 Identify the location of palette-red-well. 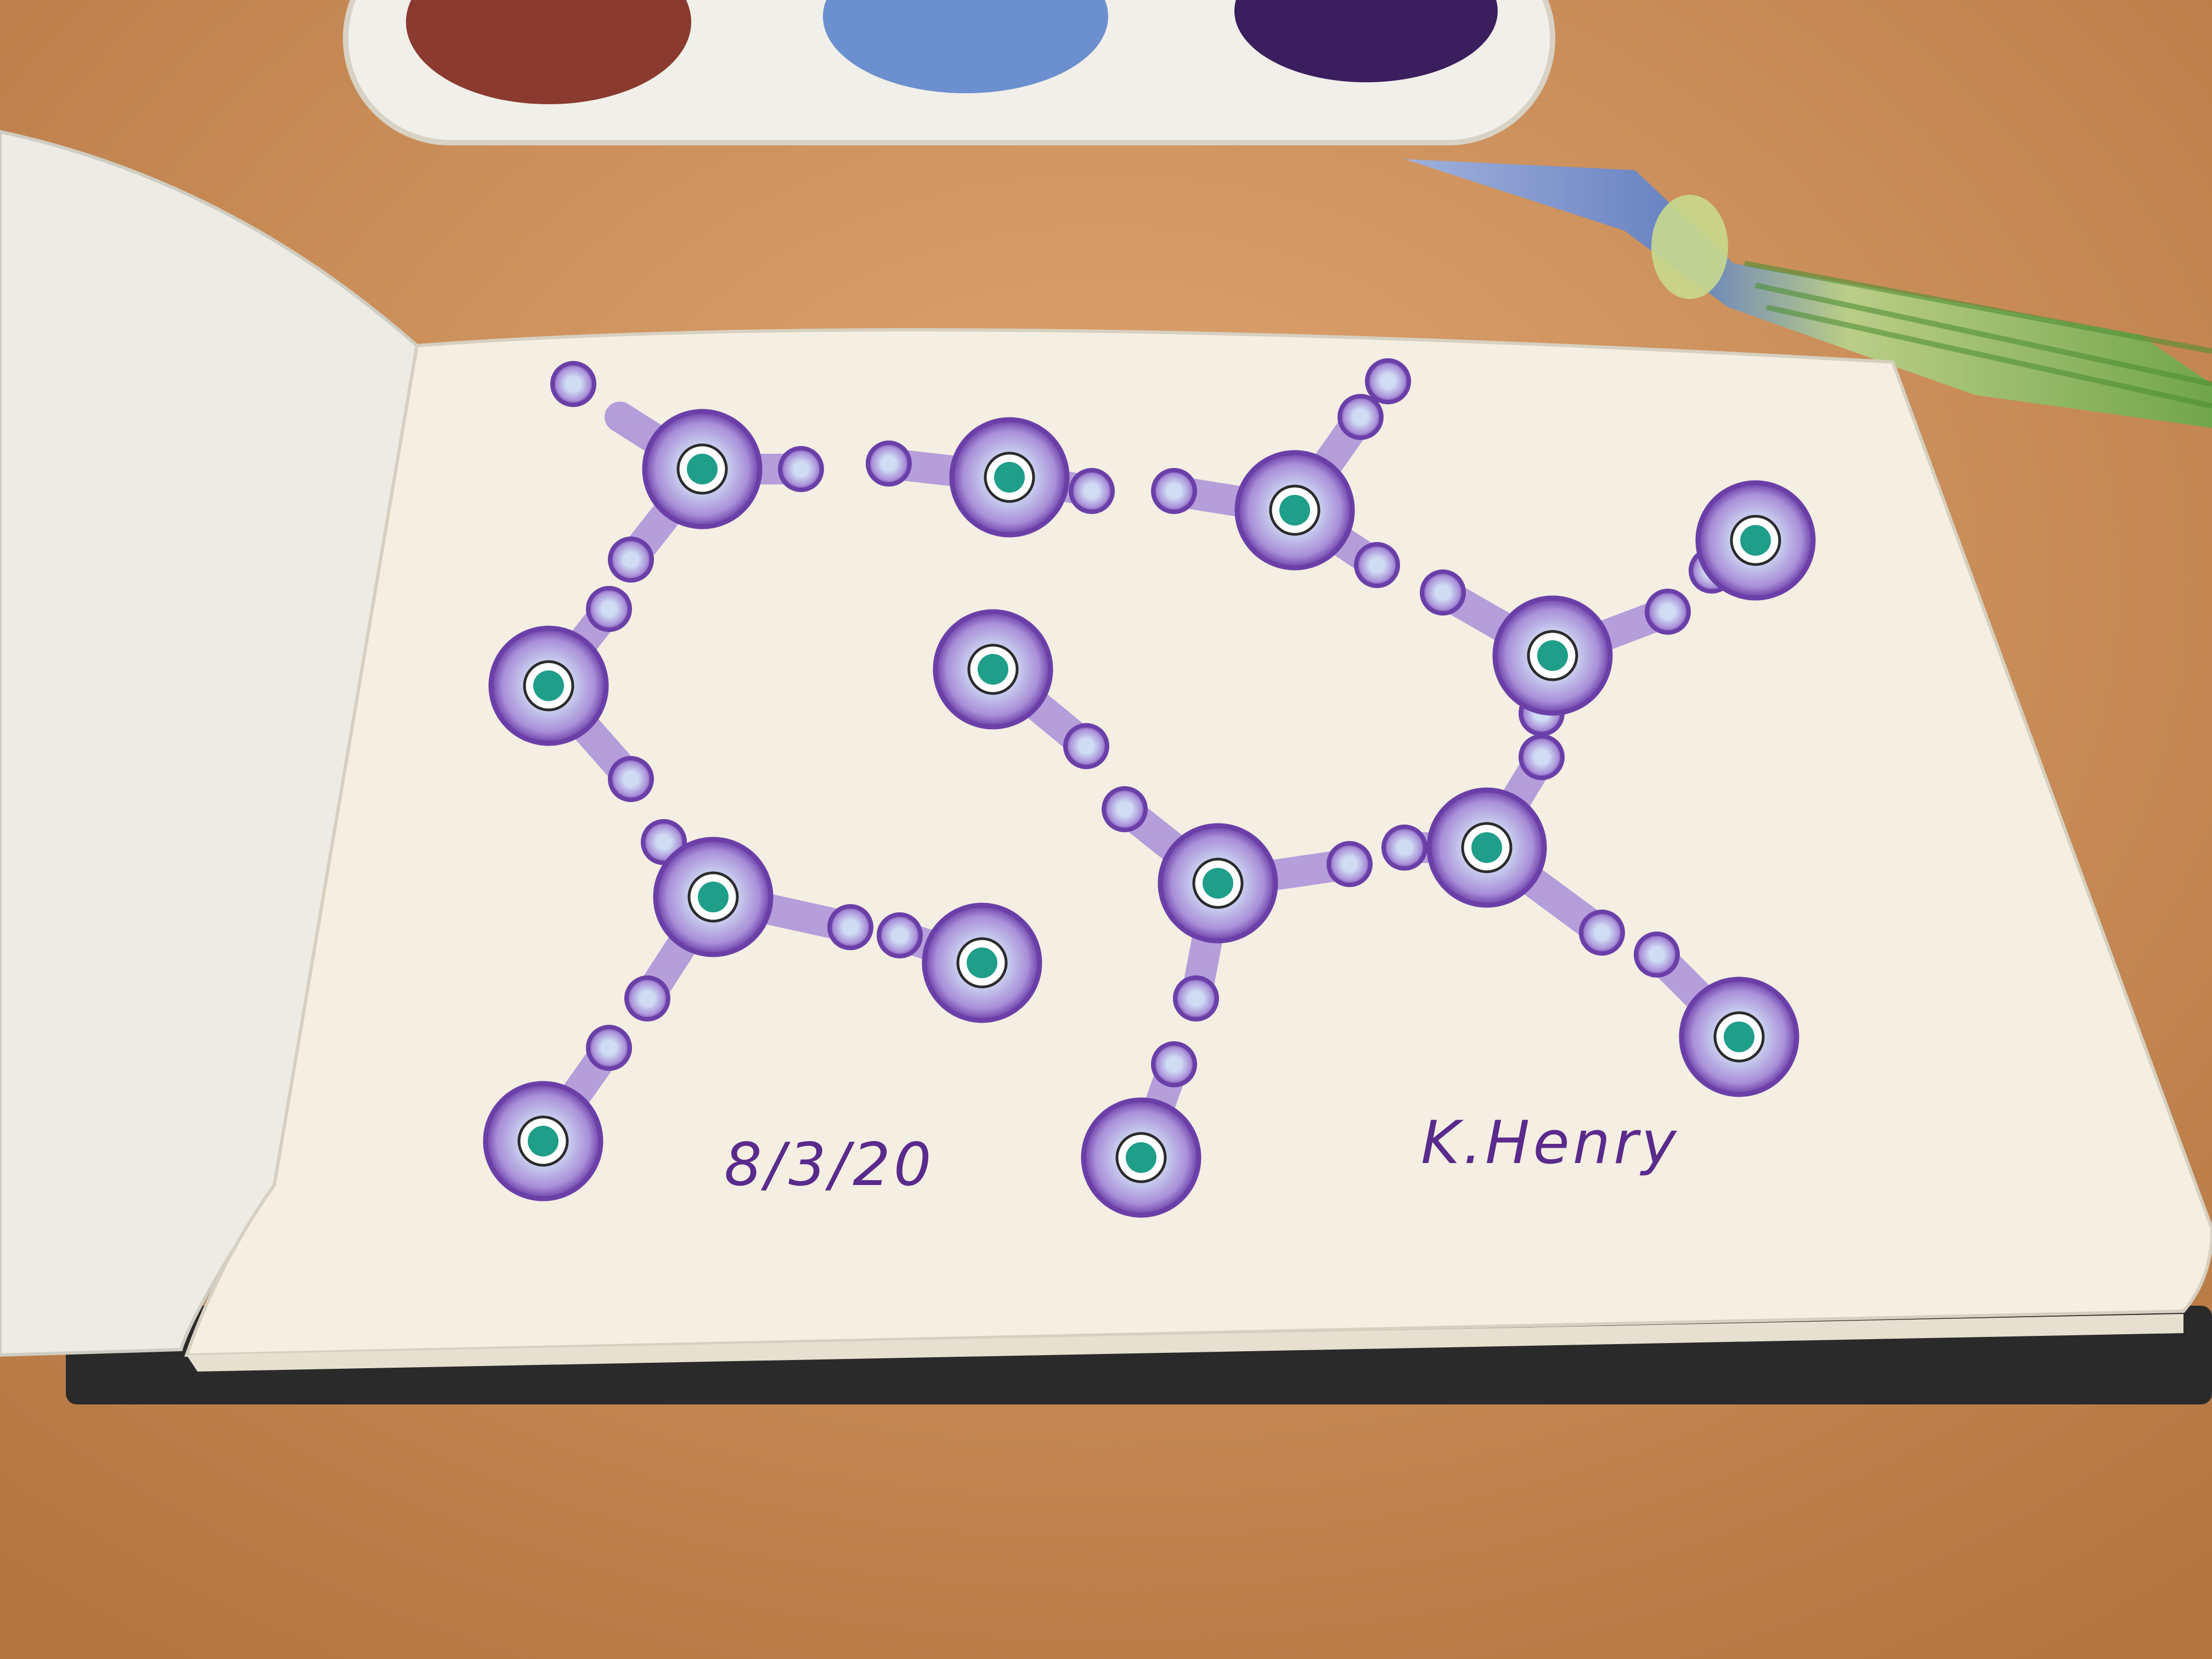
(548, 52).